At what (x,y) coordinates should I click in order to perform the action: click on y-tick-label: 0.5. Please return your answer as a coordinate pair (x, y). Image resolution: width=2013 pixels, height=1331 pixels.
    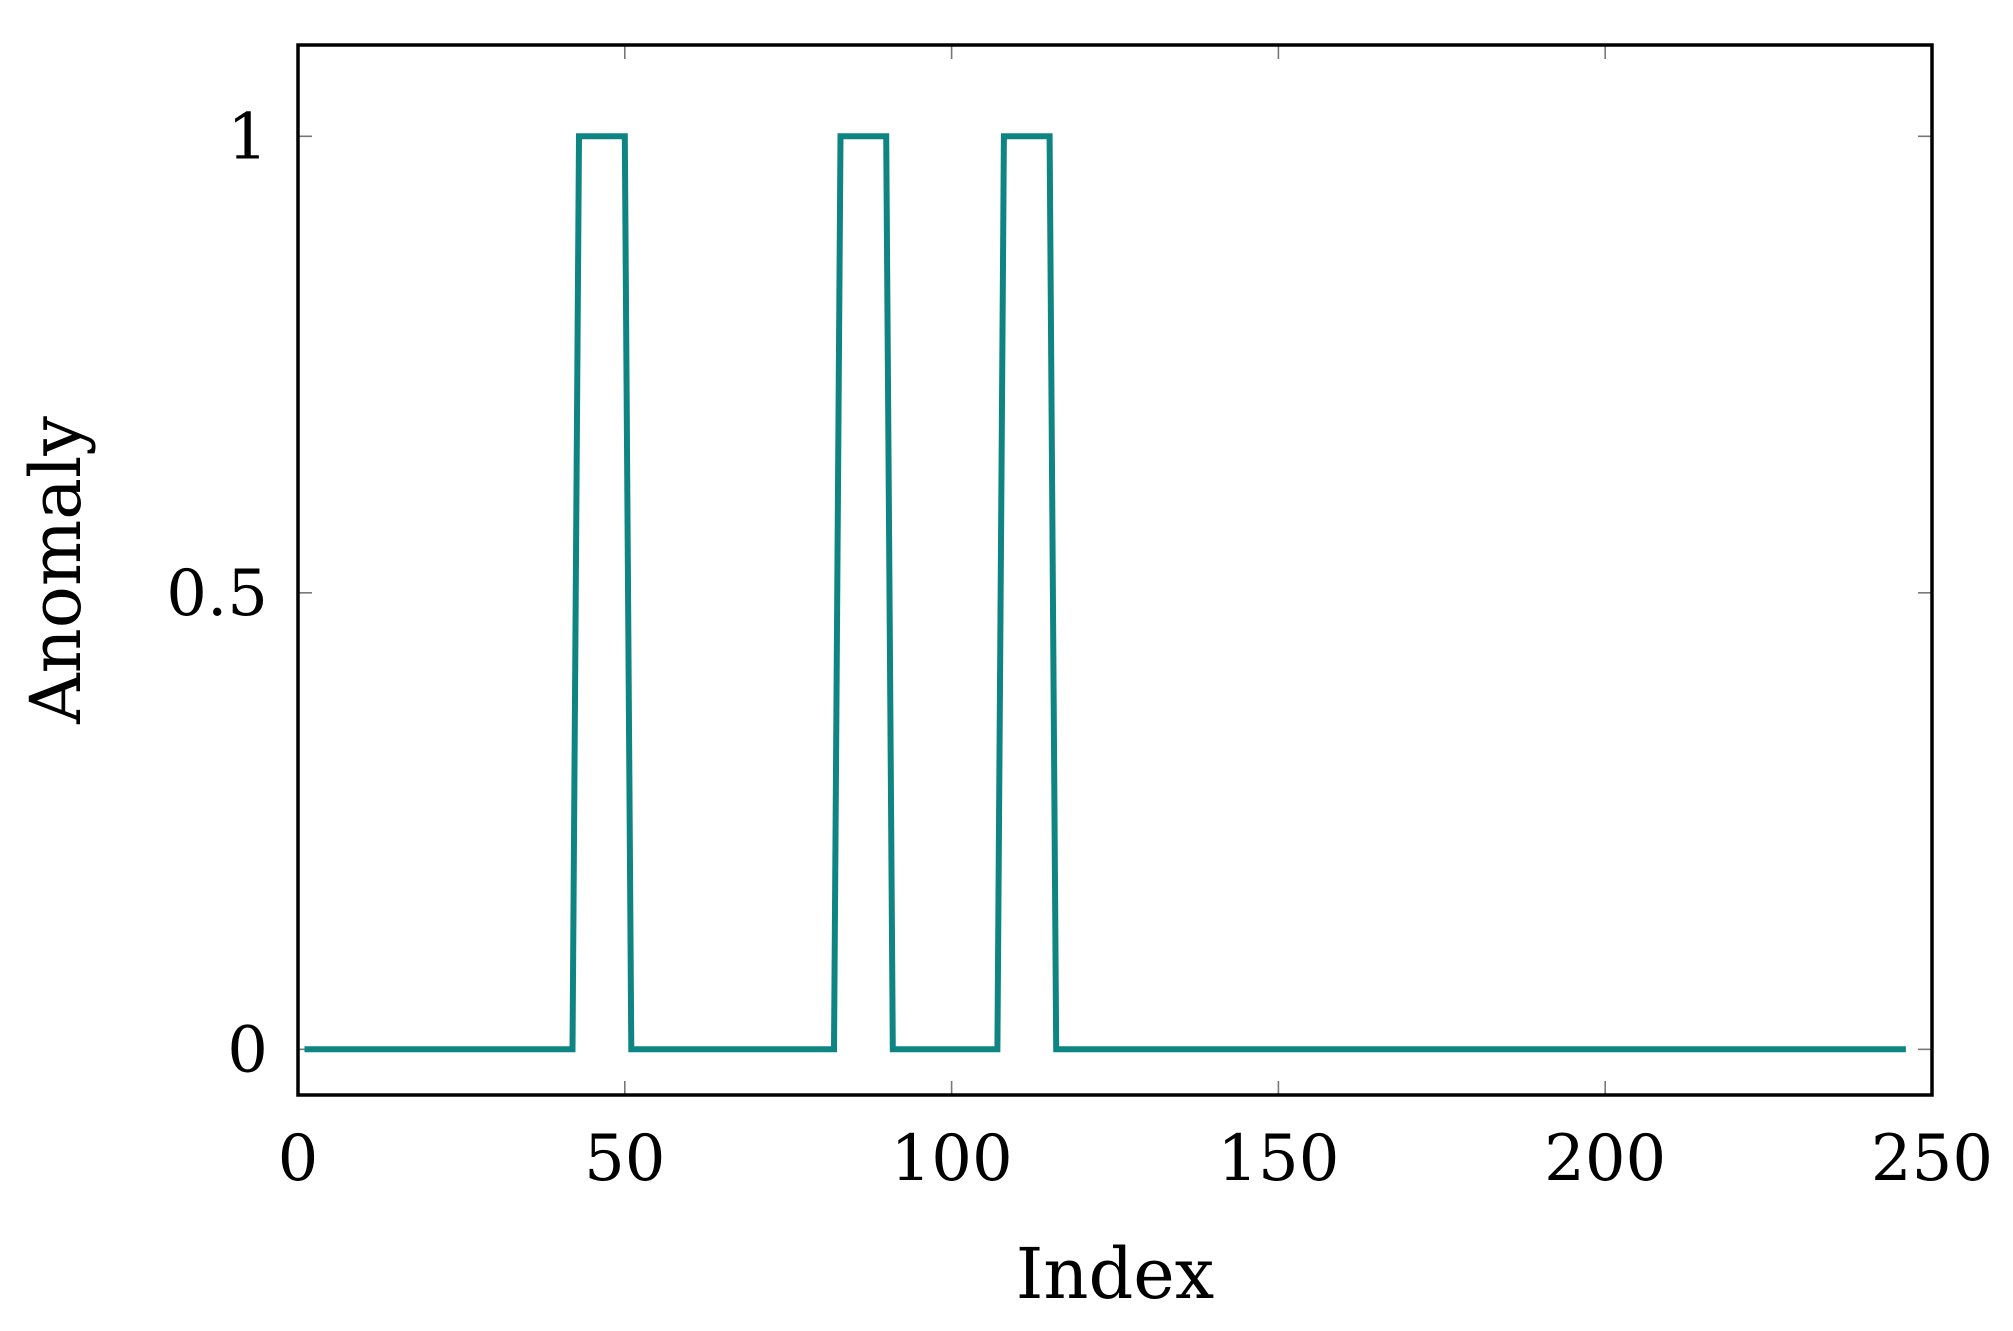
    Looking at the image, I should click on (217, 594).